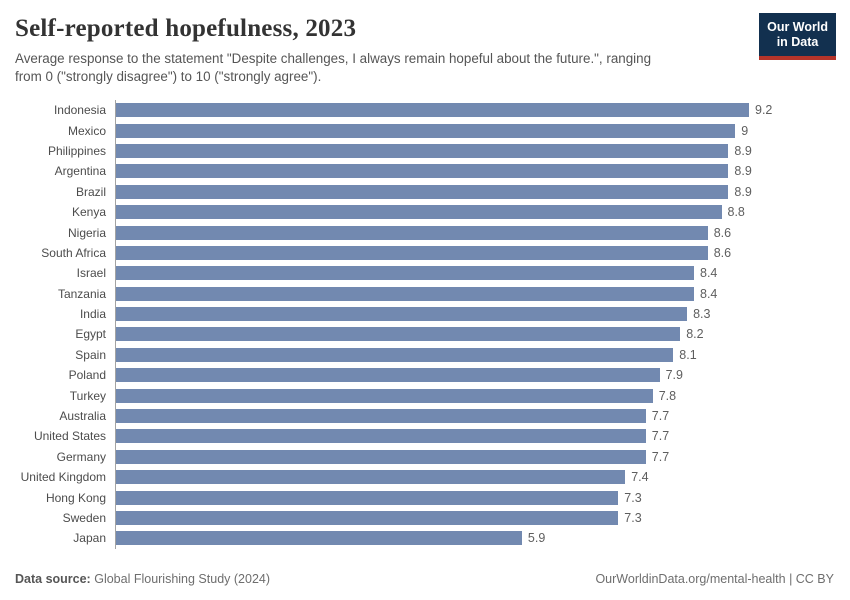 This screenshot has width=850, height=600. What do you see at coordinates (674, 375) in the screenshot?
I see `value-label: 7.9` at bounding box center [674, 375].